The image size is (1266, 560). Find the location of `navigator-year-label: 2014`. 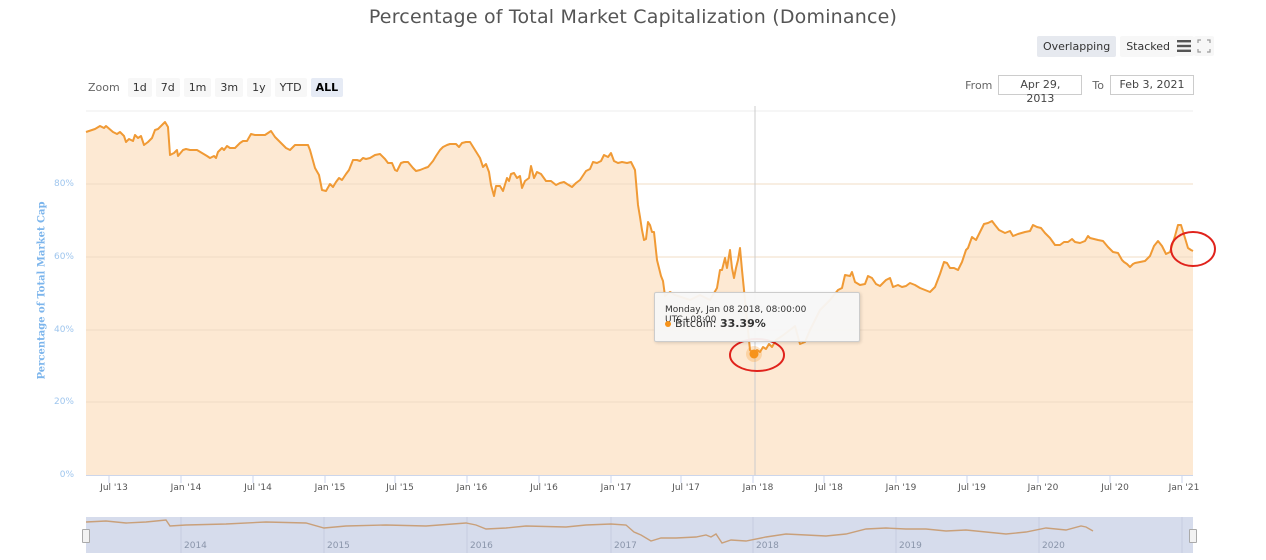

navigator-year-label: 2014 is located at coordinates (195, 546).